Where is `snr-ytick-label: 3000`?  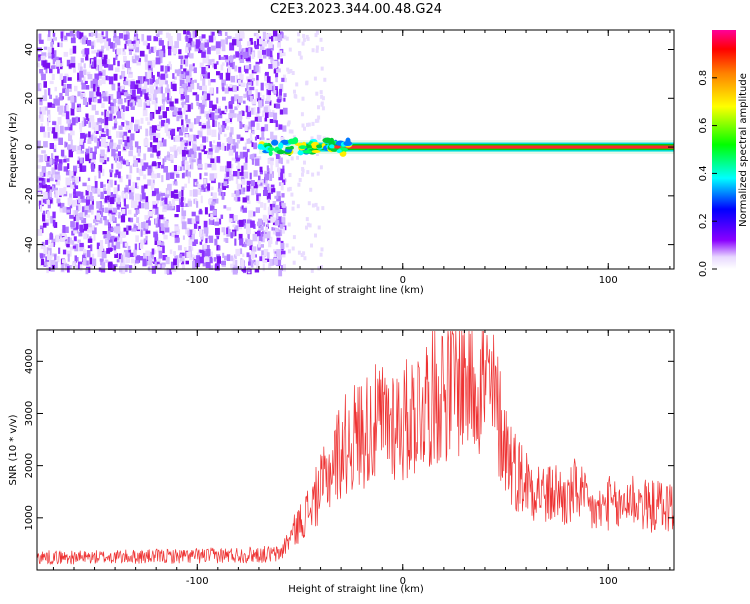
snr-ytick-label: 3000 is located at coordinates (29, 413).